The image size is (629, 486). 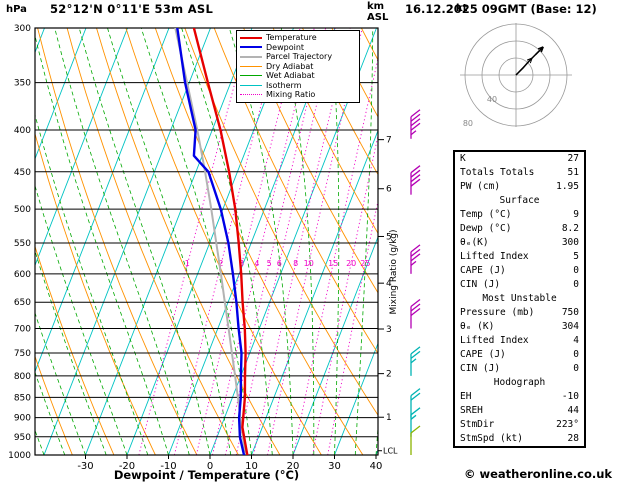 What do you see at coordinates (298, 95) in the screenshot?
I see `legend-item-mixing-ratio: Mixing Ratio` at bounding box center [298, 95].